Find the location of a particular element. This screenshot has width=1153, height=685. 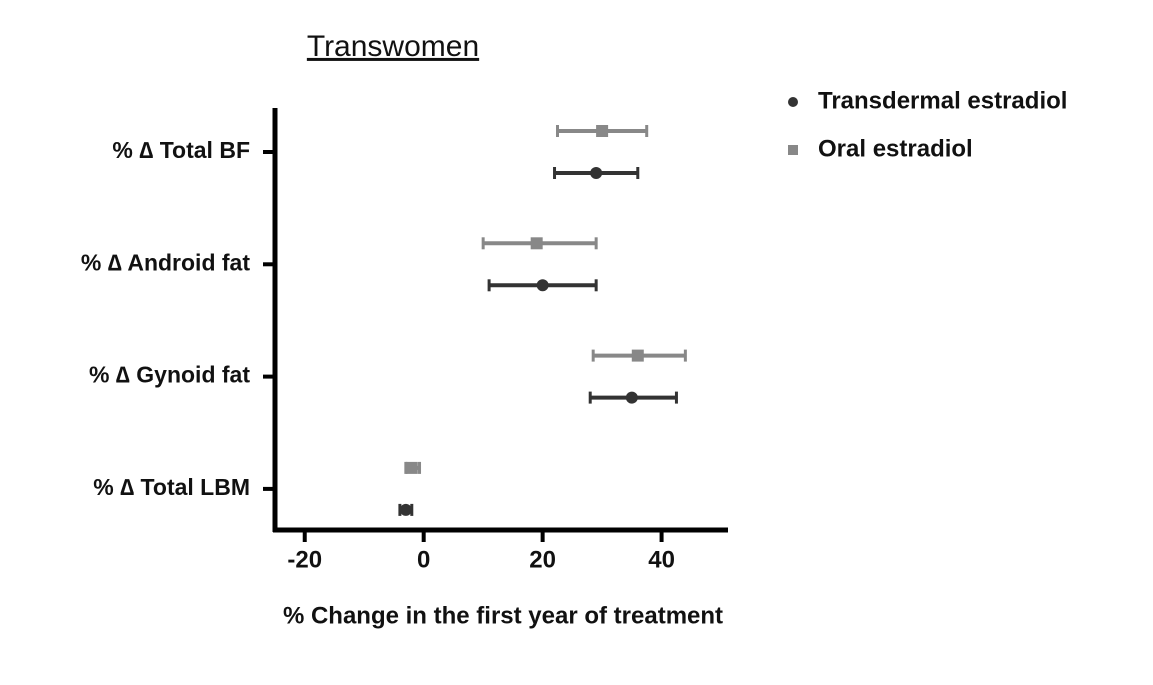

legend-label: Oral estradiol is located at coordinates (895, 148).